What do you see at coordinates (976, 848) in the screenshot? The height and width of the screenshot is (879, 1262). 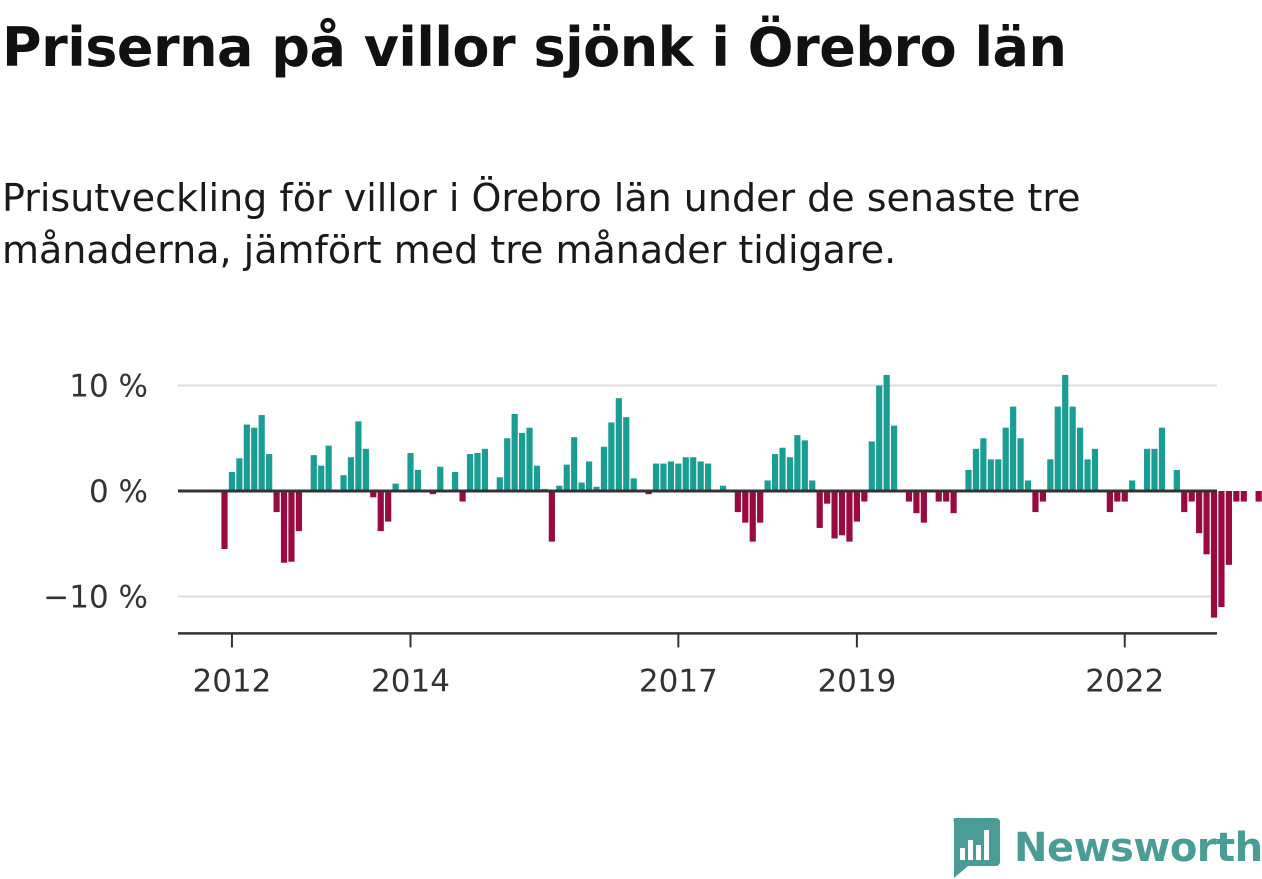 I see `newsworthy-logo-icon` at bounding box center [976, 848].